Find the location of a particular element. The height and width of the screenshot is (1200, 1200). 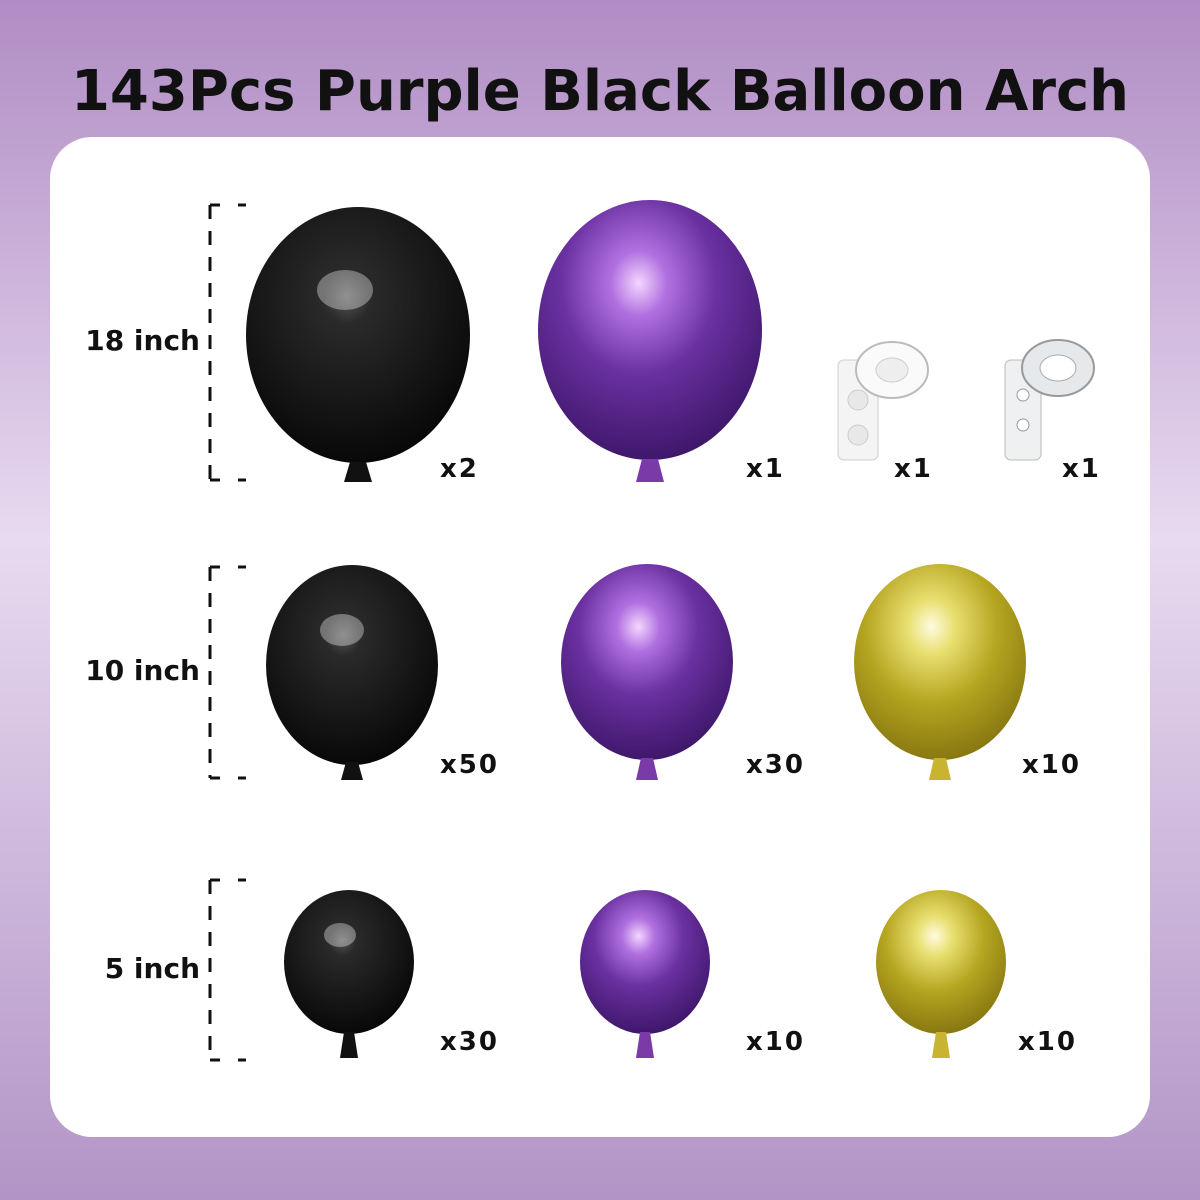

page-title: 143Pcs Purple Black Balloon Arch is located at coordinates (600, 91).